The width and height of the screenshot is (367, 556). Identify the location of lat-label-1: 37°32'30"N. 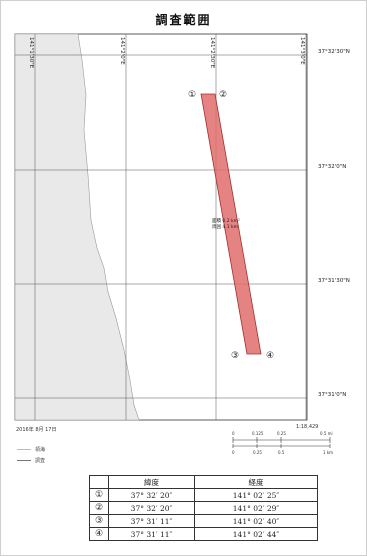
(334, 52).